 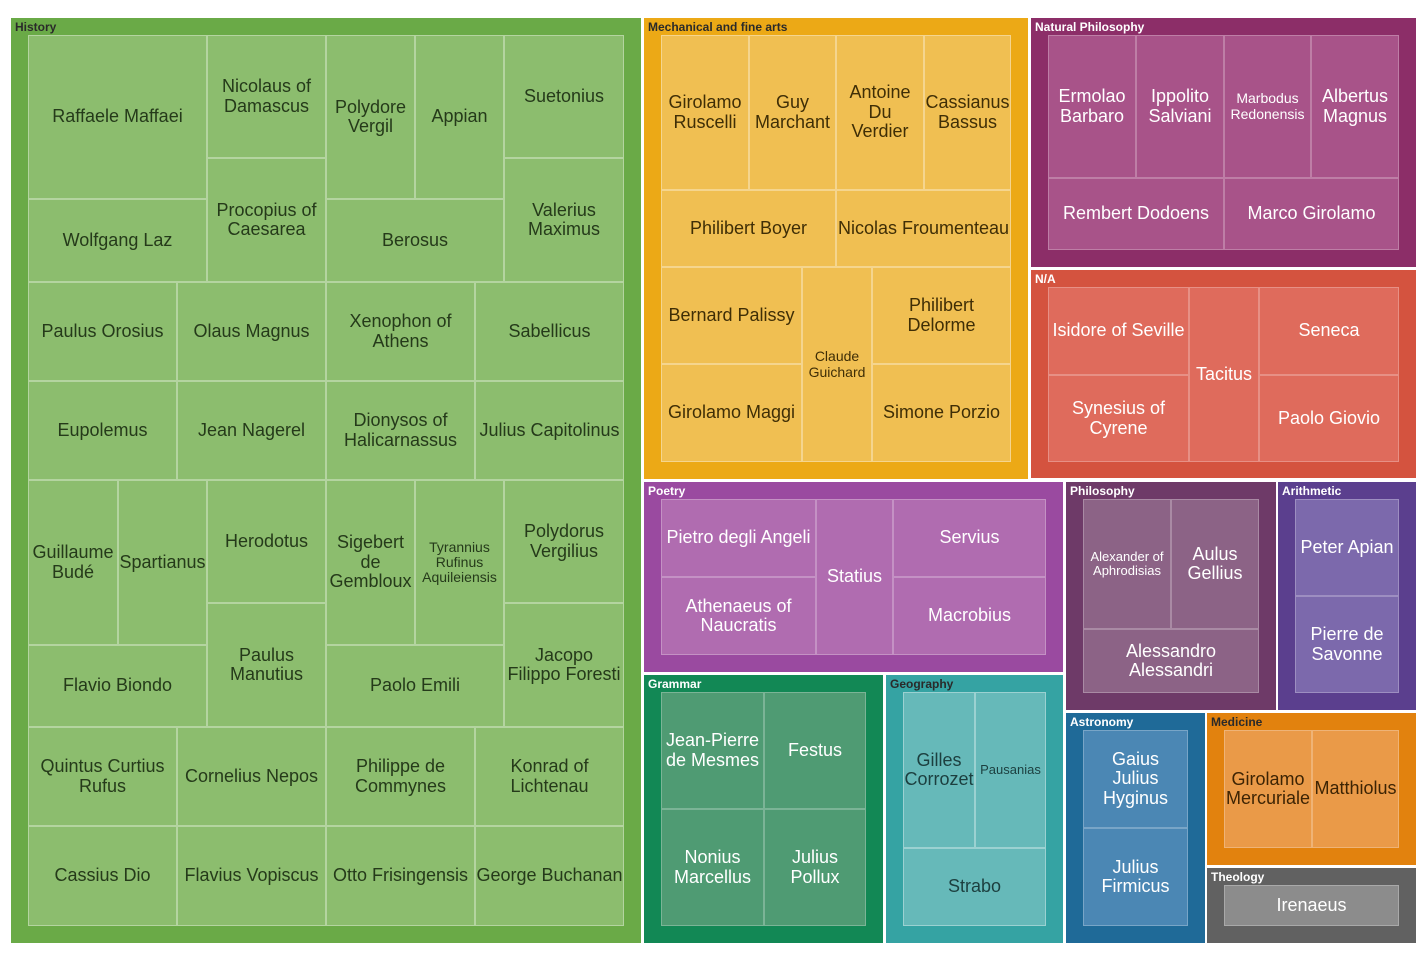 I want to click on cell-philibert-delorme: Philibert Delorme, so click(x=941, y=315).